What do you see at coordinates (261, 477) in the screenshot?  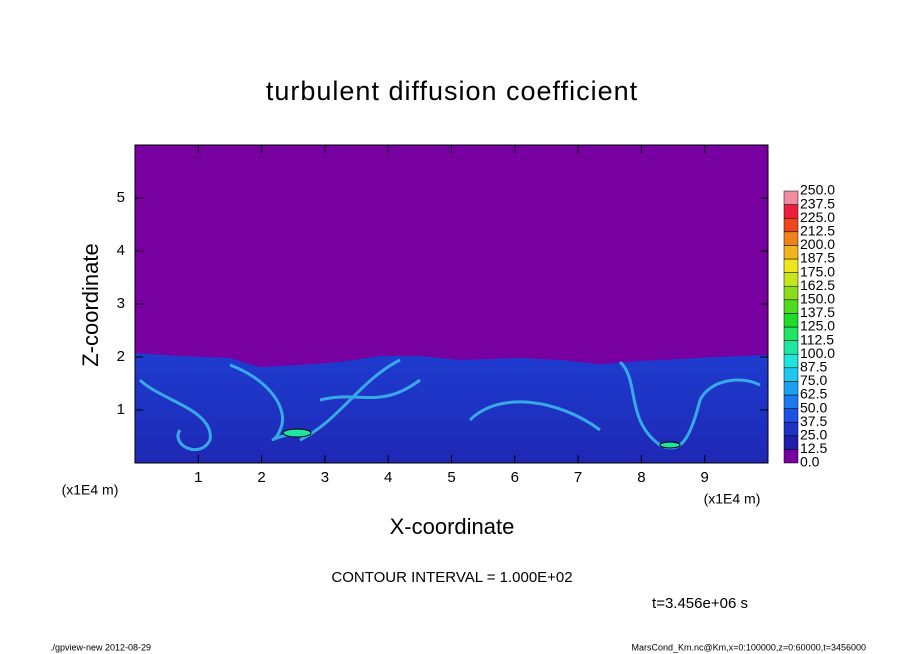 I see `x-tick-label: 2` at bounding box center [261, 477].